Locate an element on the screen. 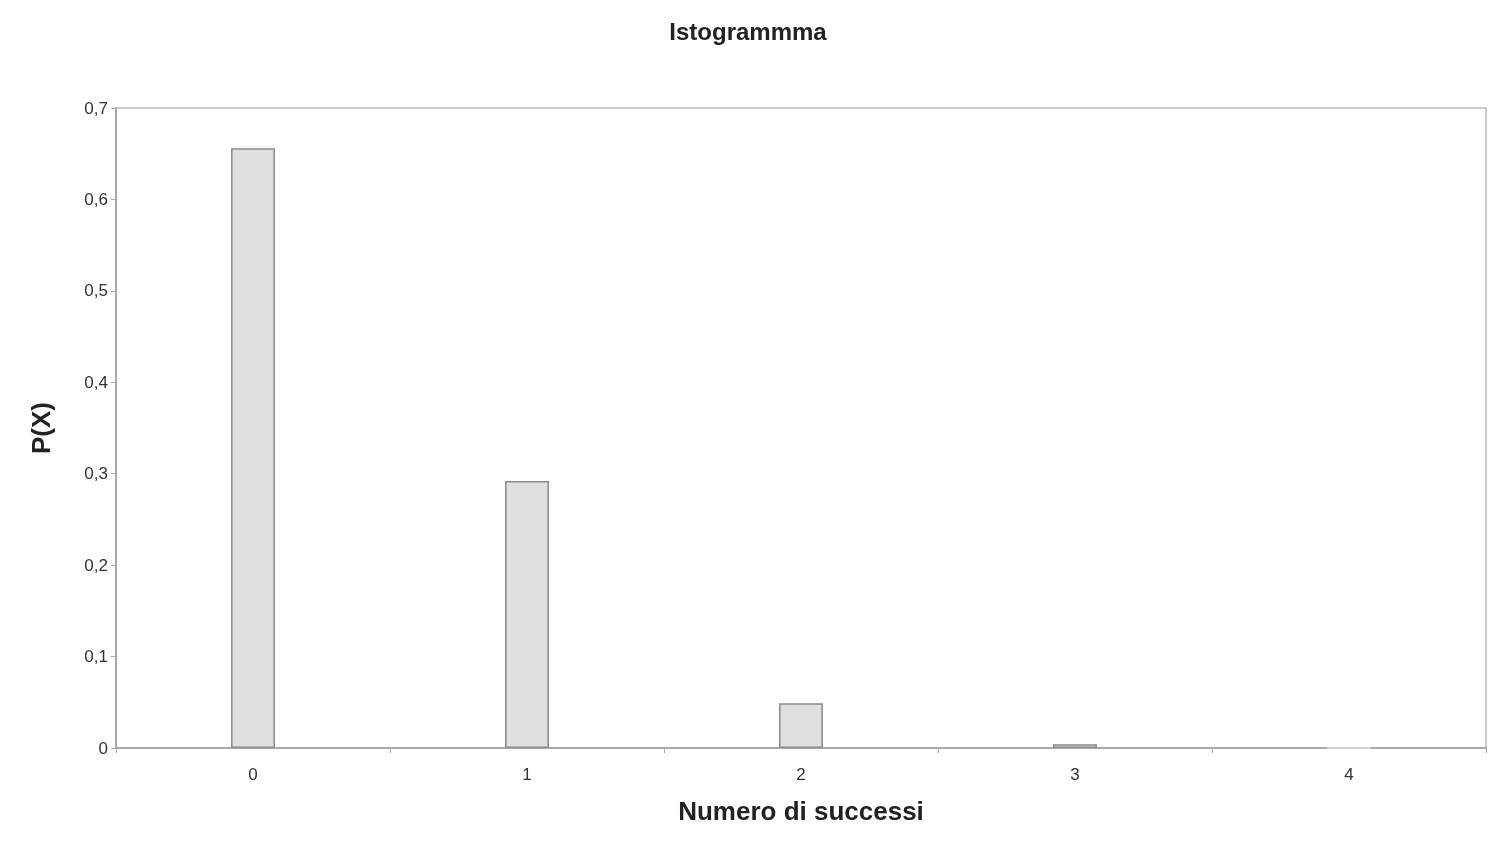 This screenshot has width=1508, height=856. y-tick-label: 0,5 is located at coordinates (96, 291).